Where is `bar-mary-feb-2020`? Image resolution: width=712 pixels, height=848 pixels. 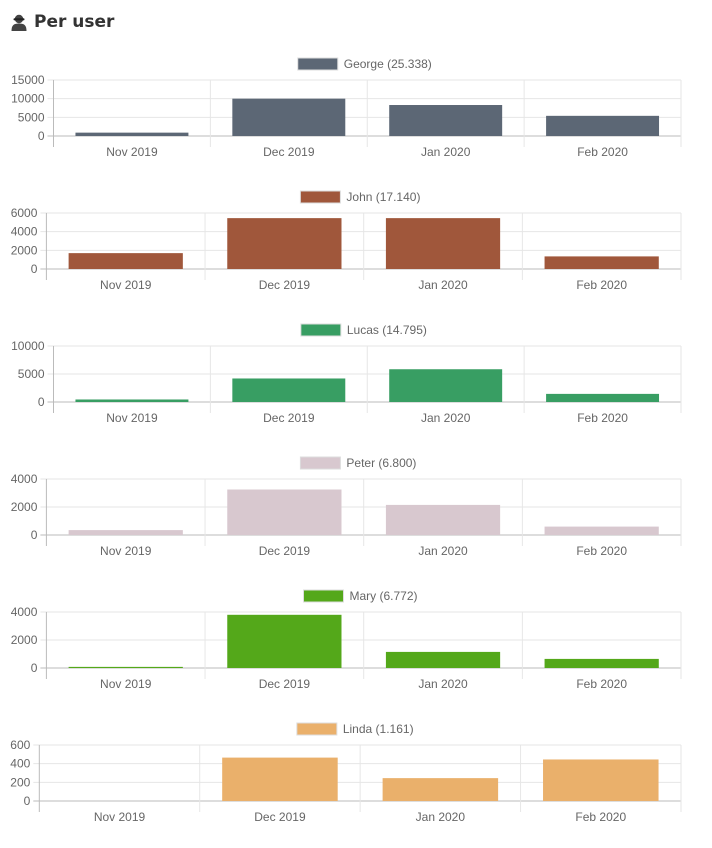
bar-mary-feb-2020 is located at coordinates (601, 663).